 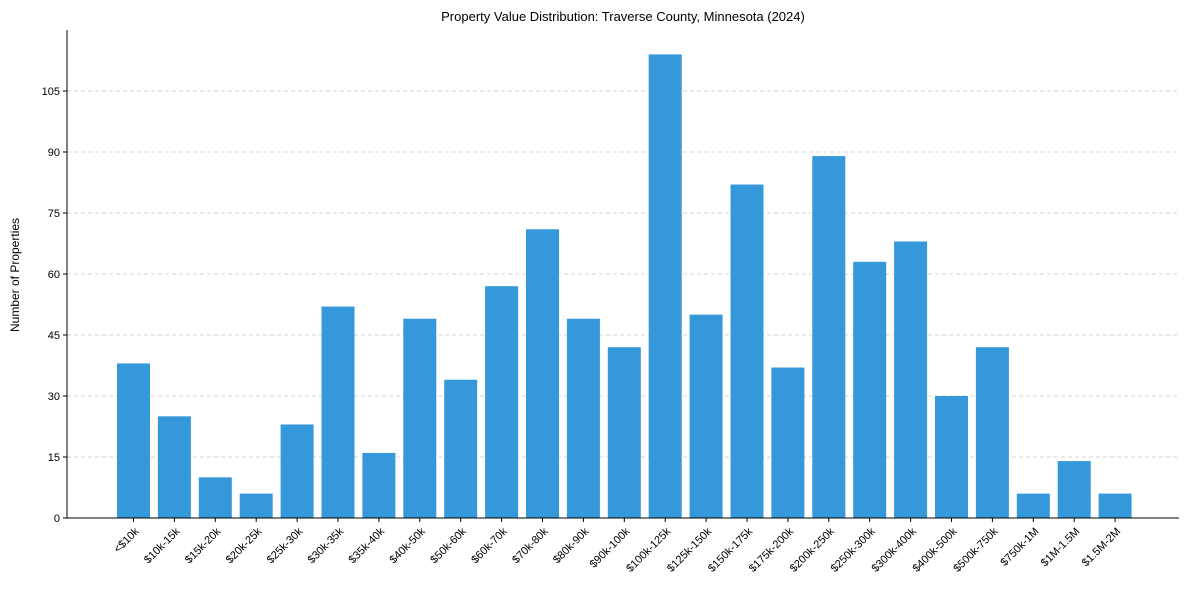 I want to click on x-tick-label: $500k-750k, so click(x=975, y=549).